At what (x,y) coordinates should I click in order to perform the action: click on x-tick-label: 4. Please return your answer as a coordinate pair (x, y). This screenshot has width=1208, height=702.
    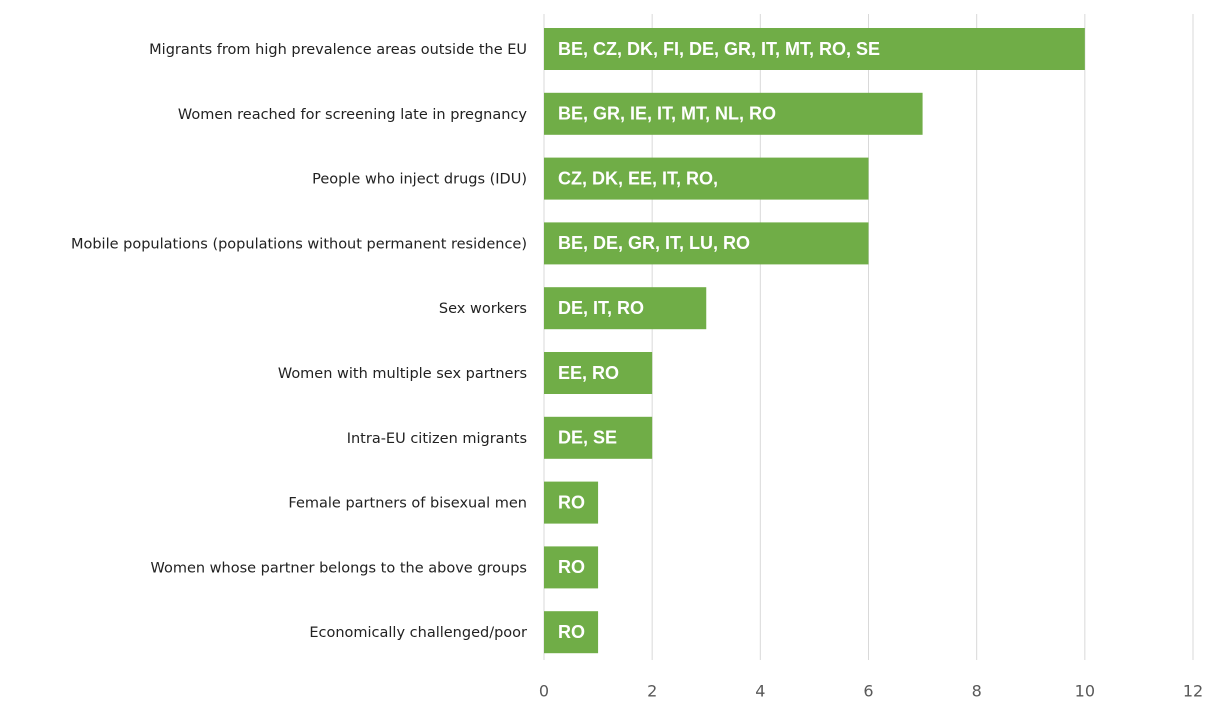
    Looking at the image, I should click on (760, 691).